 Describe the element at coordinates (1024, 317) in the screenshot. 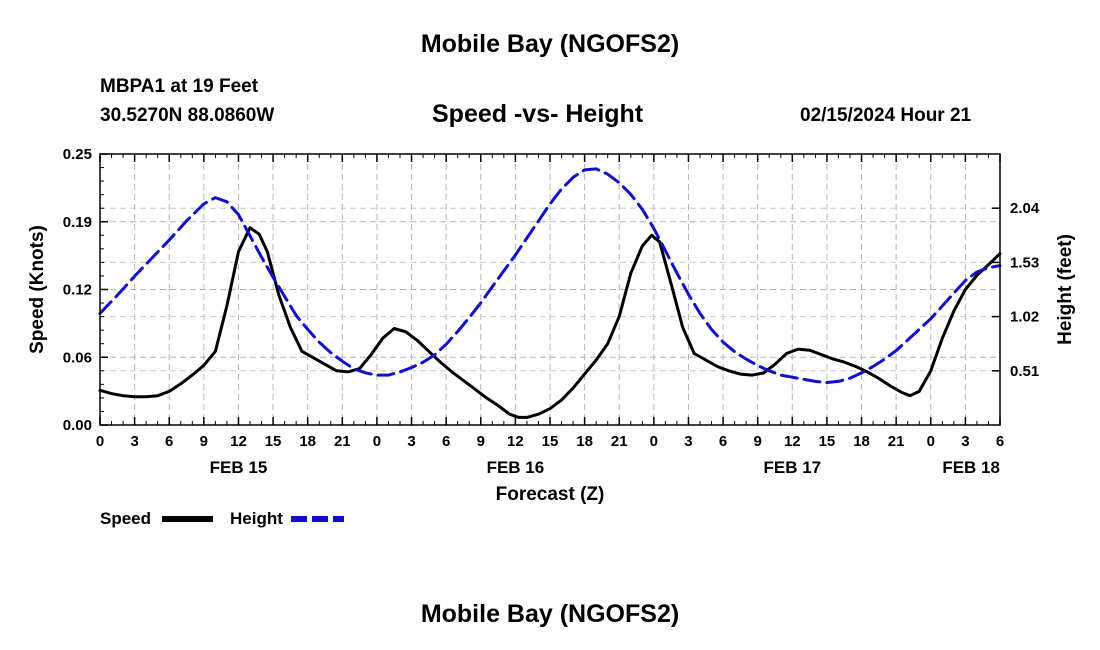

I see `y-right-tick-label: 1.02` at that location.